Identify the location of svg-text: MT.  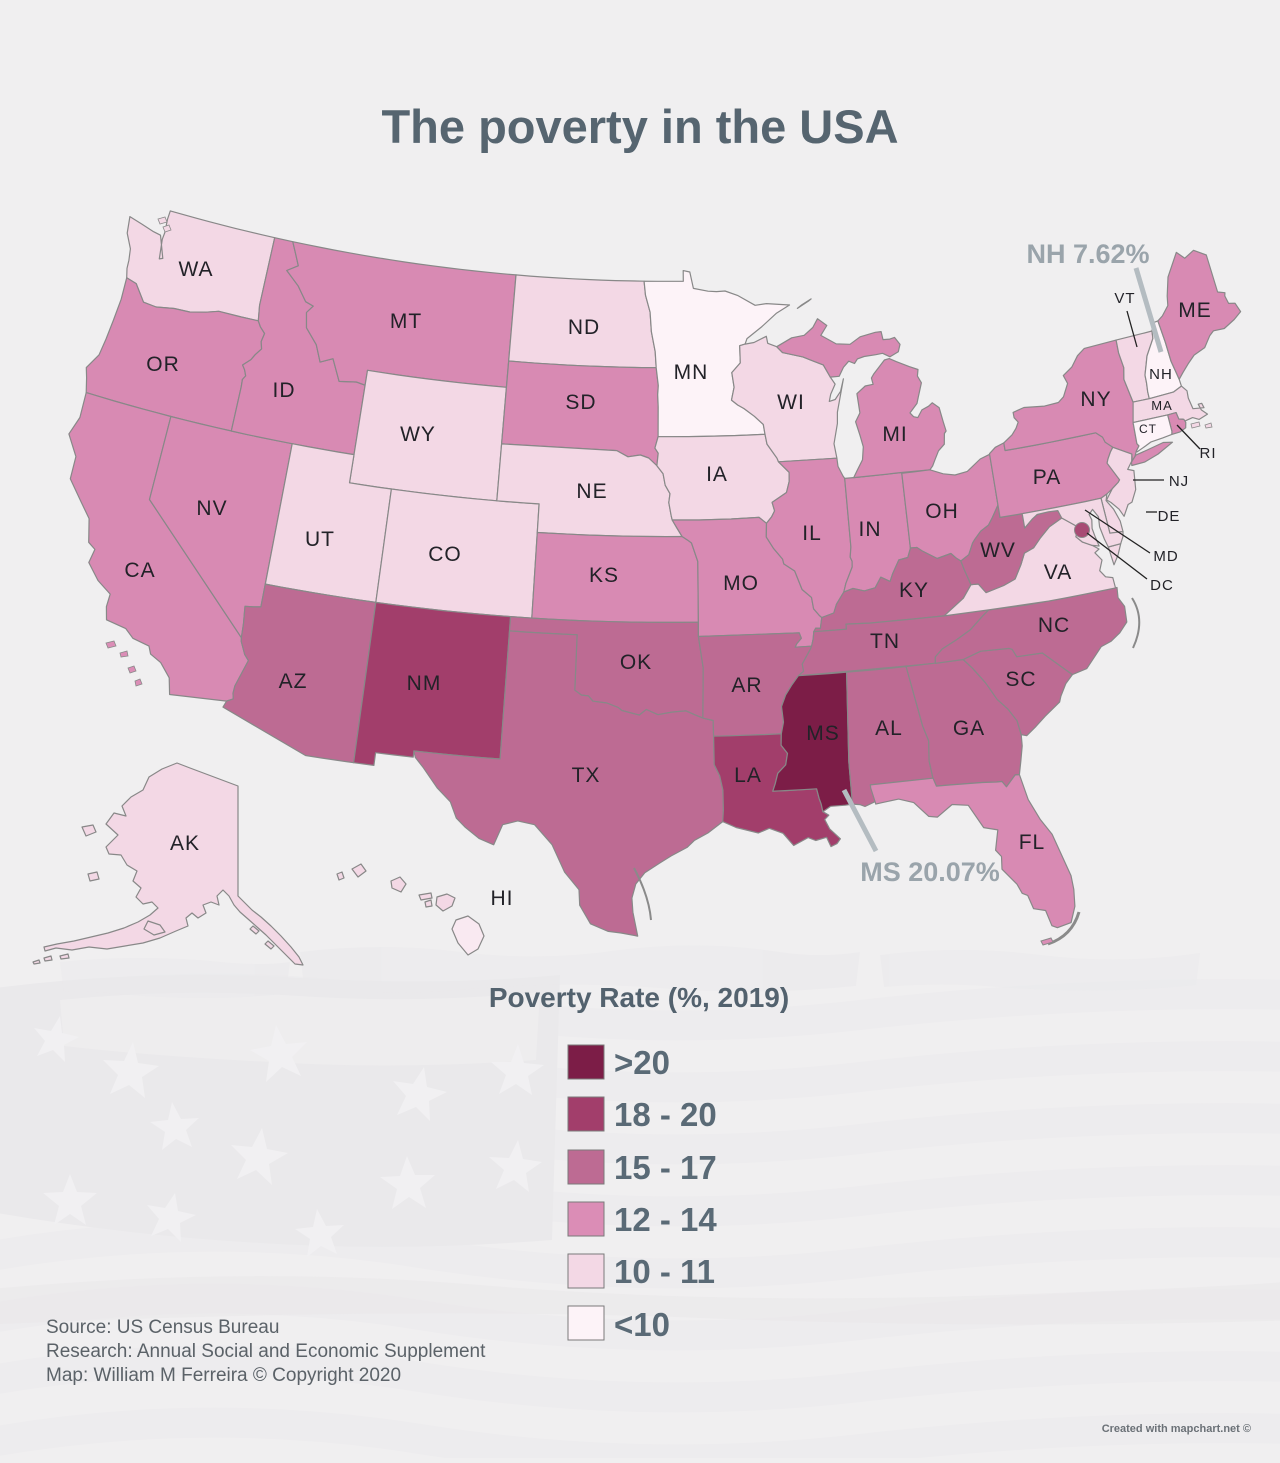
(406, 321).